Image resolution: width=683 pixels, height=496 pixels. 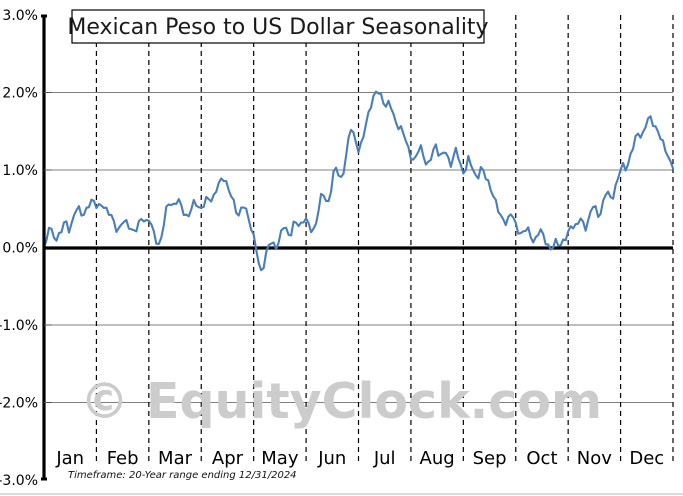 What do you see at coordinates (20, 171) in the screenshot?
I see `y-tick-label: 1.0%` at bounding box center [20, 171].